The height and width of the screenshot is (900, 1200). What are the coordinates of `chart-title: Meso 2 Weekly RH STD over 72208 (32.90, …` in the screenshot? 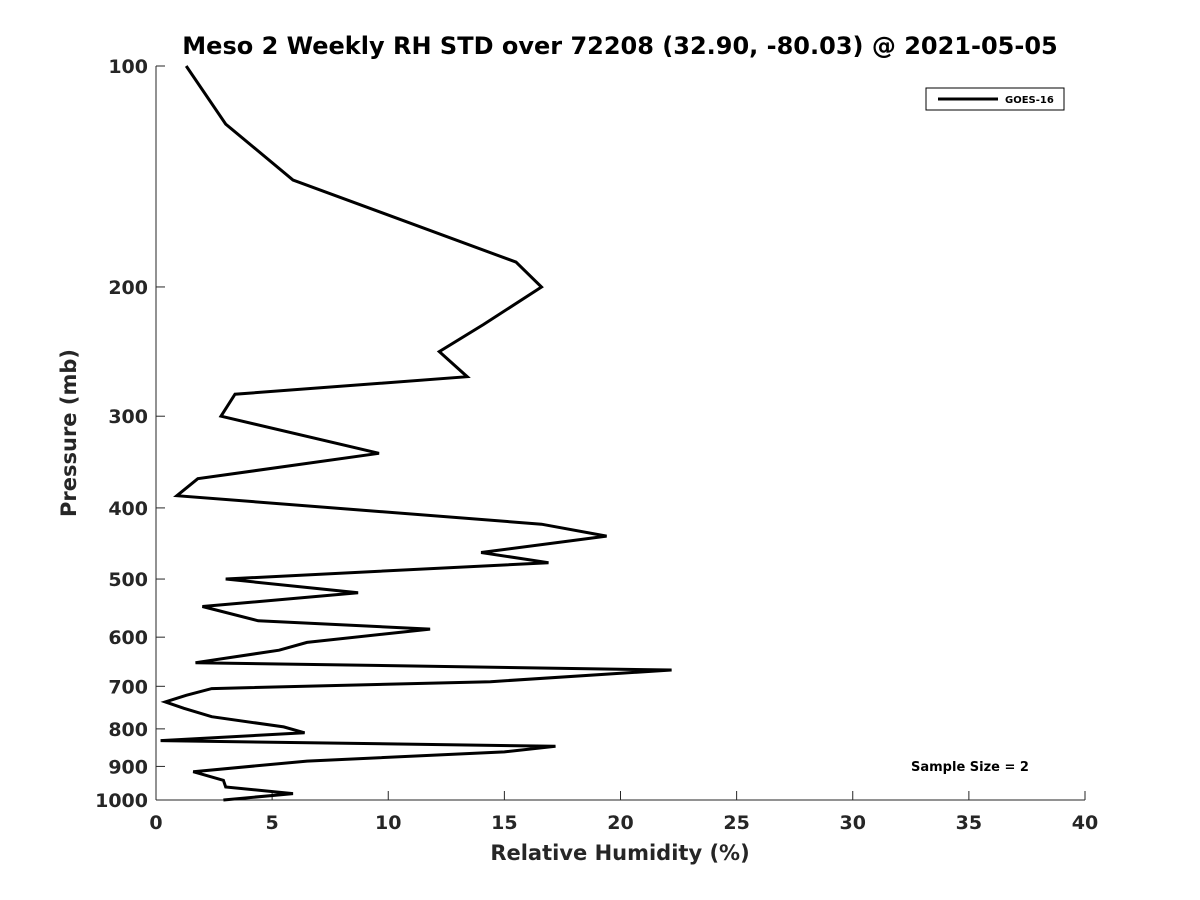 It's located at (619, 46).